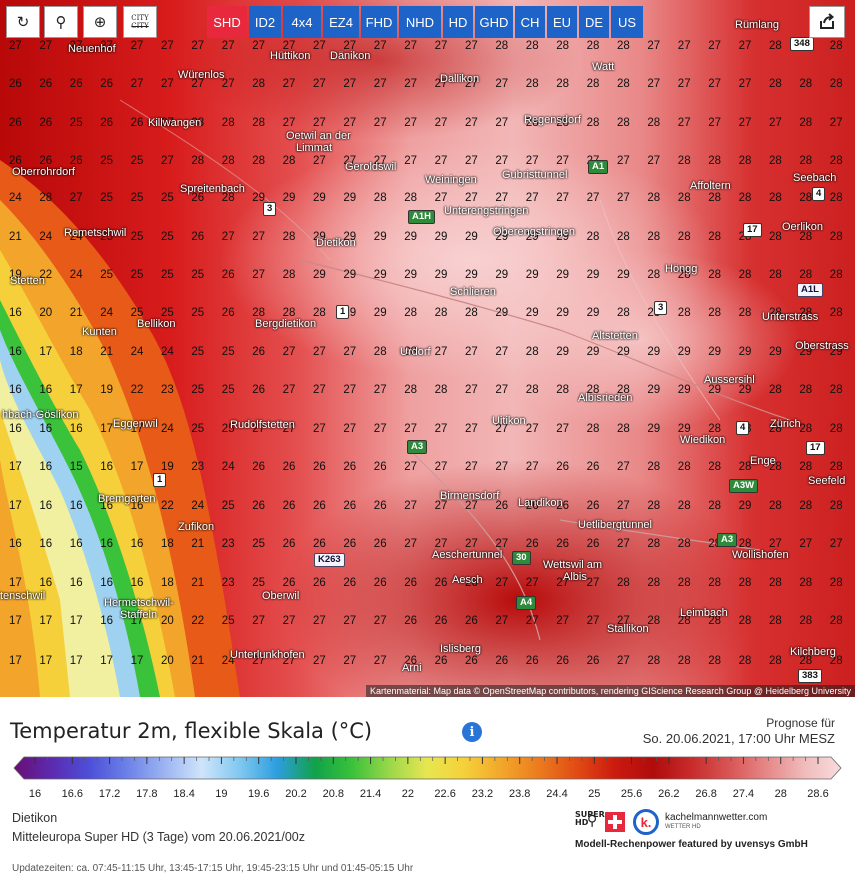 This screenshot has height=885, width=855. What do you see at coordinates (167, 661) in the screenshot?
I see `temperature-value: 20` at bounding box center [167, 661].